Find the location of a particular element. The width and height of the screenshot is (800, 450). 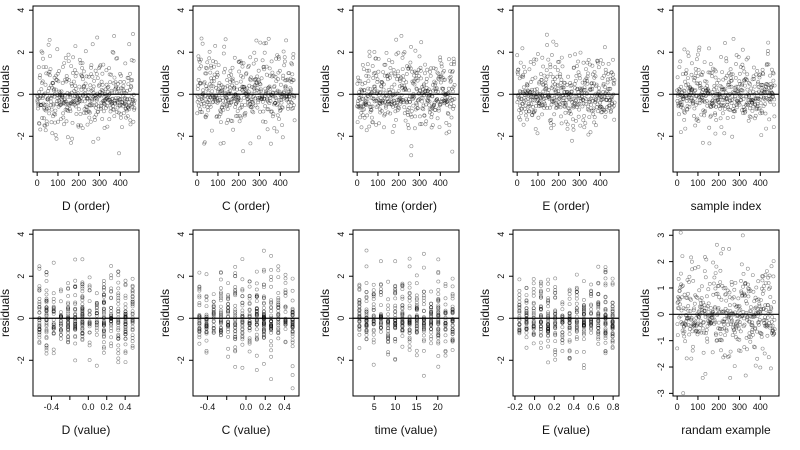

y-axis-label: residuals is located at coordinates (325, 89).